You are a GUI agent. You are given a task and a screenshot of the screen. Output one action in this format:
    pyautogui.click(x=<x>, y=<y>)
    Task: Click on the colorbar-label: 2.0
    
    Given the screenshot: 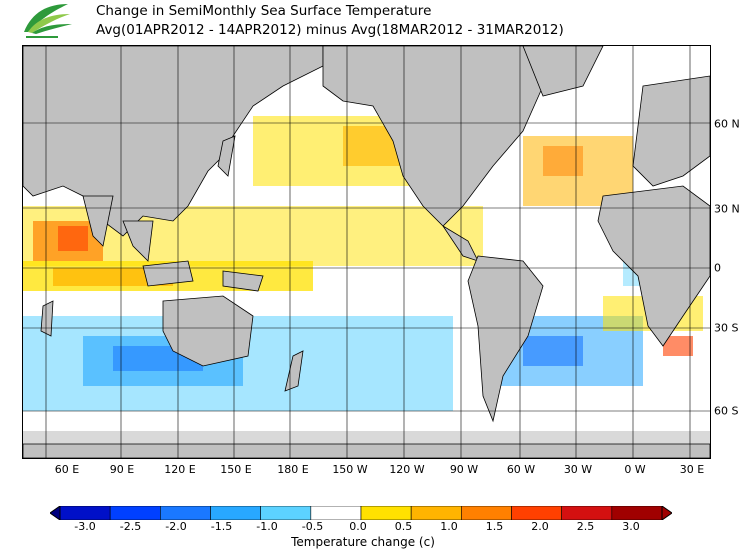 What is the action you would take?
    pyautogui.click(x=540, y=526)
    